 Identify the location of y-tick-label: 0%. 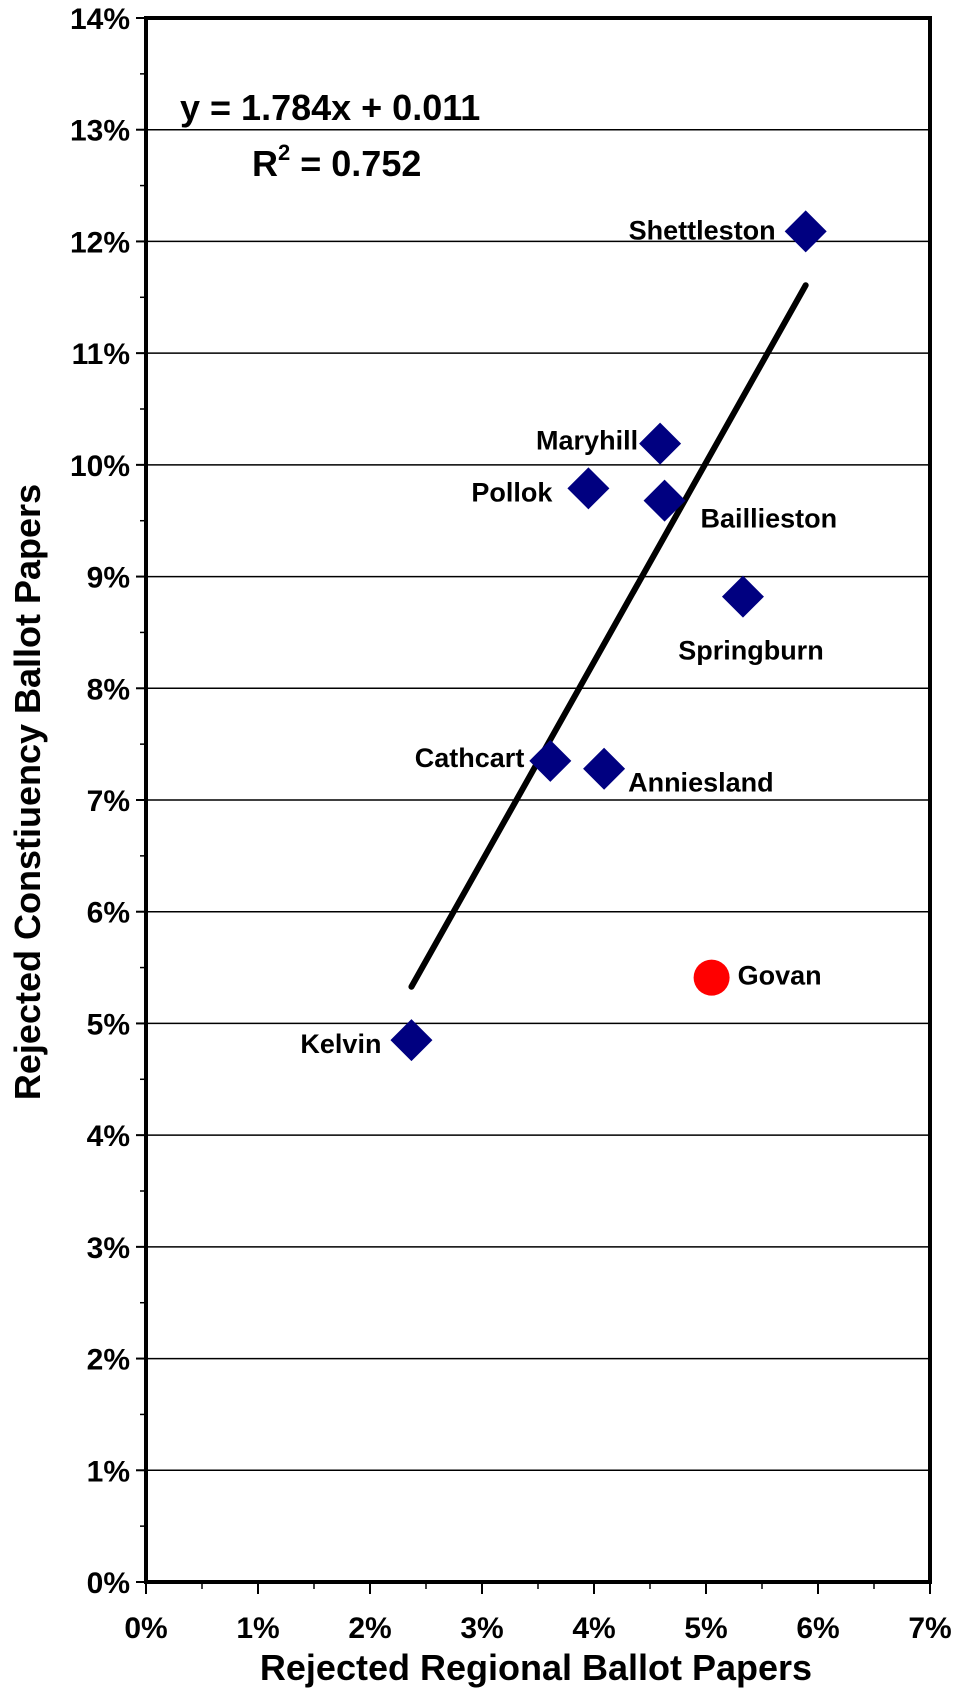
(108, 1583).